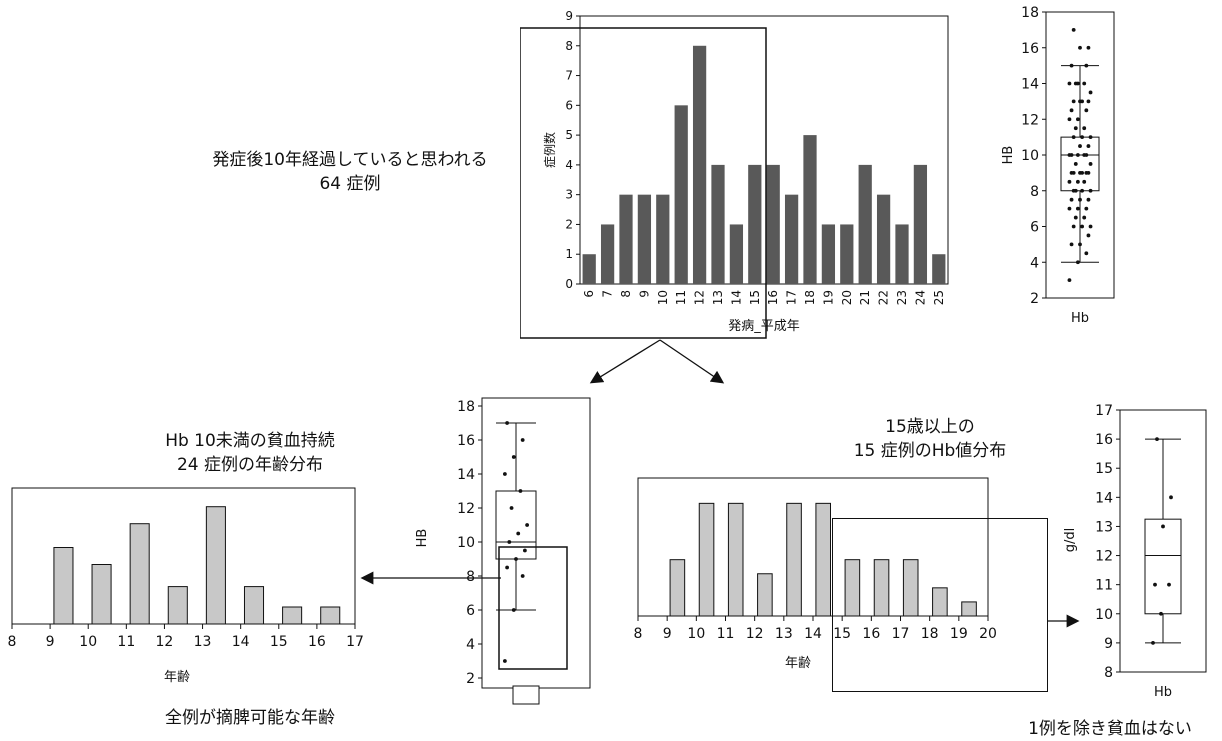 This screenshot has height=741, width=1222. What do you see at coordinates (939, 297) in the screenshot?
I see `x-tick-label: 25` at bounding box center [939, 297].